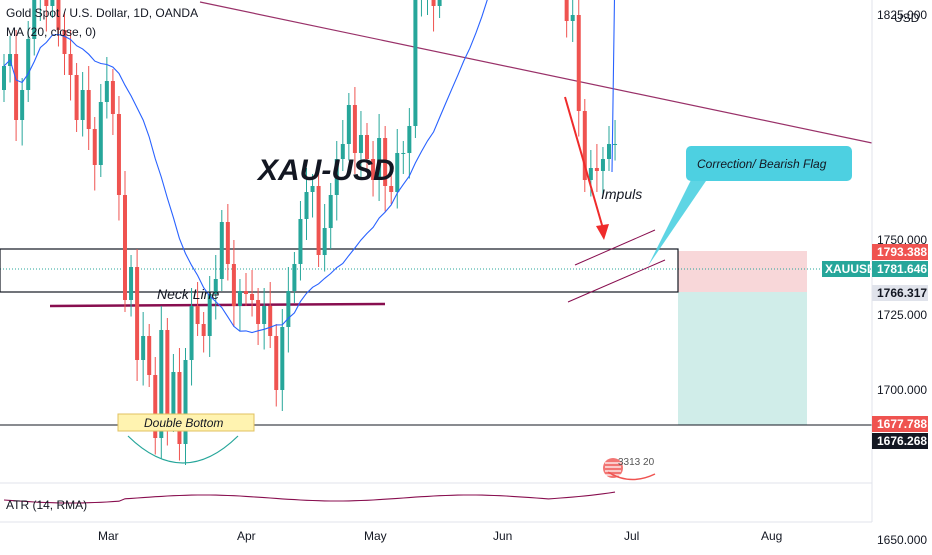 Image resolution: width=932 pixels, height=555 pixels. I want to click on stop-tag-bg, so click(900, 252).